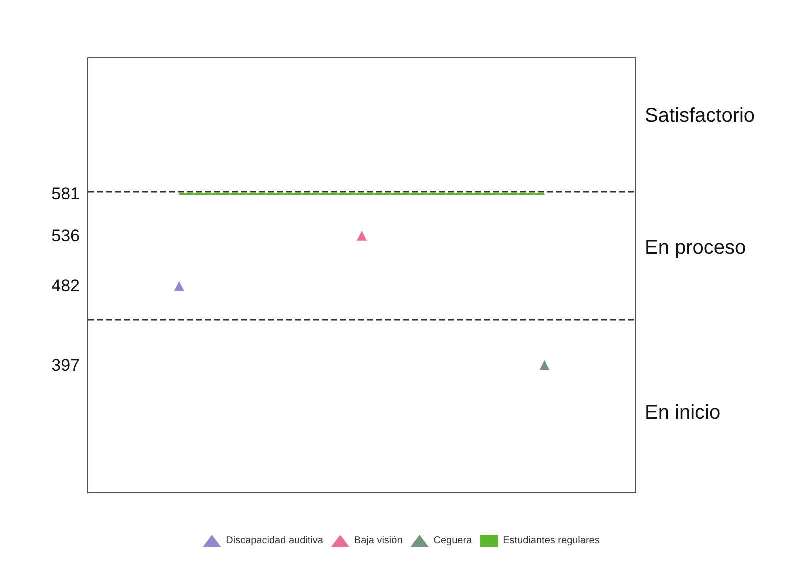 The height and width of the screenshot is (570, 803). What do you see at coordinates (66, 194) in the screenshot?
I see `y-tick-label: 581` at bounding box center [66, 194].